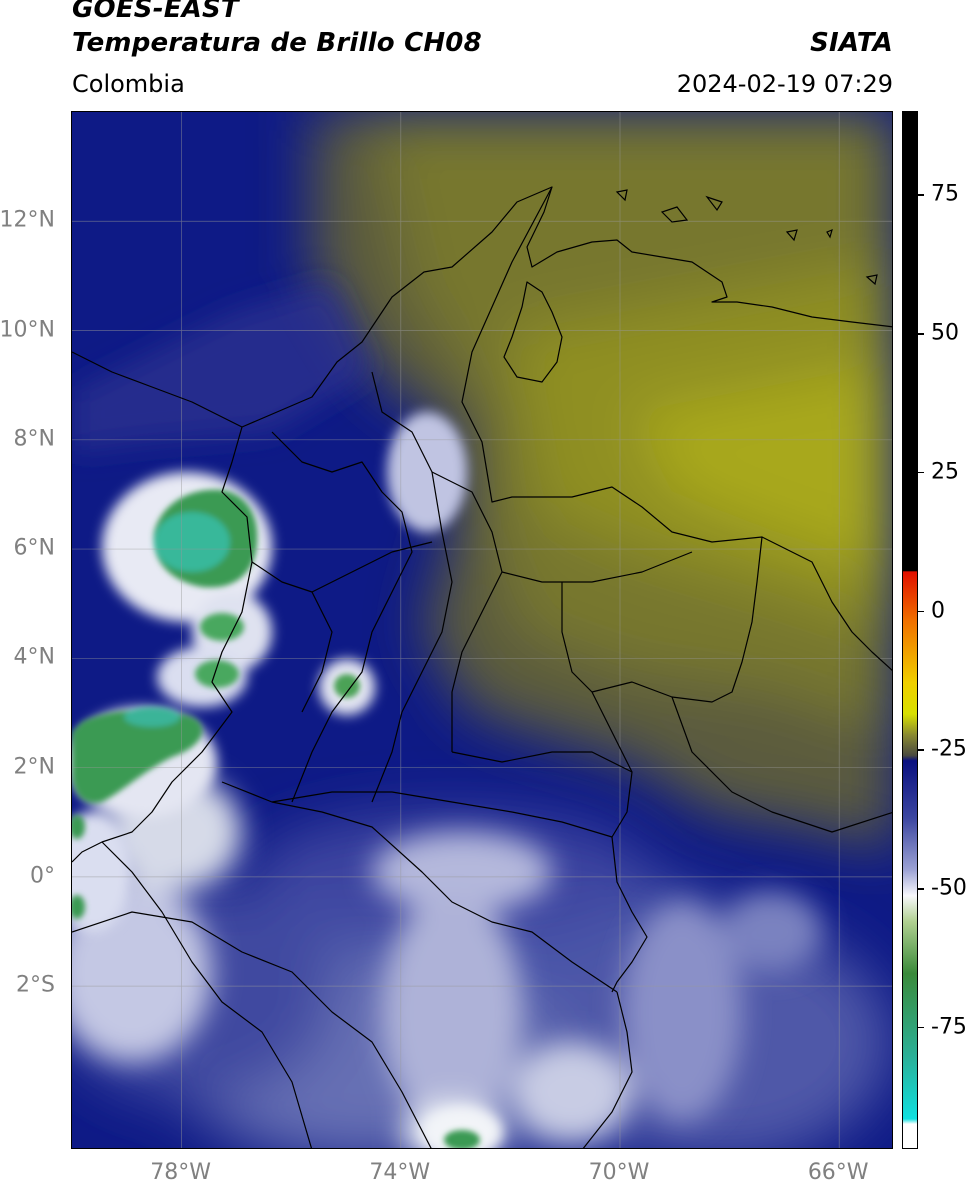 This screenshot has height=1190, width=966. Describe the element at coordinates (162, 644) in the screenshot. I see `pacific-coastline` at that location.